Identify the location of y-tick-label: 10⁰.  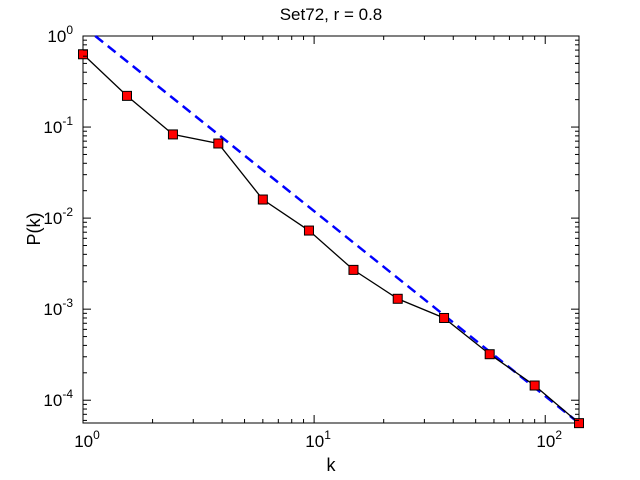
(60, 34).